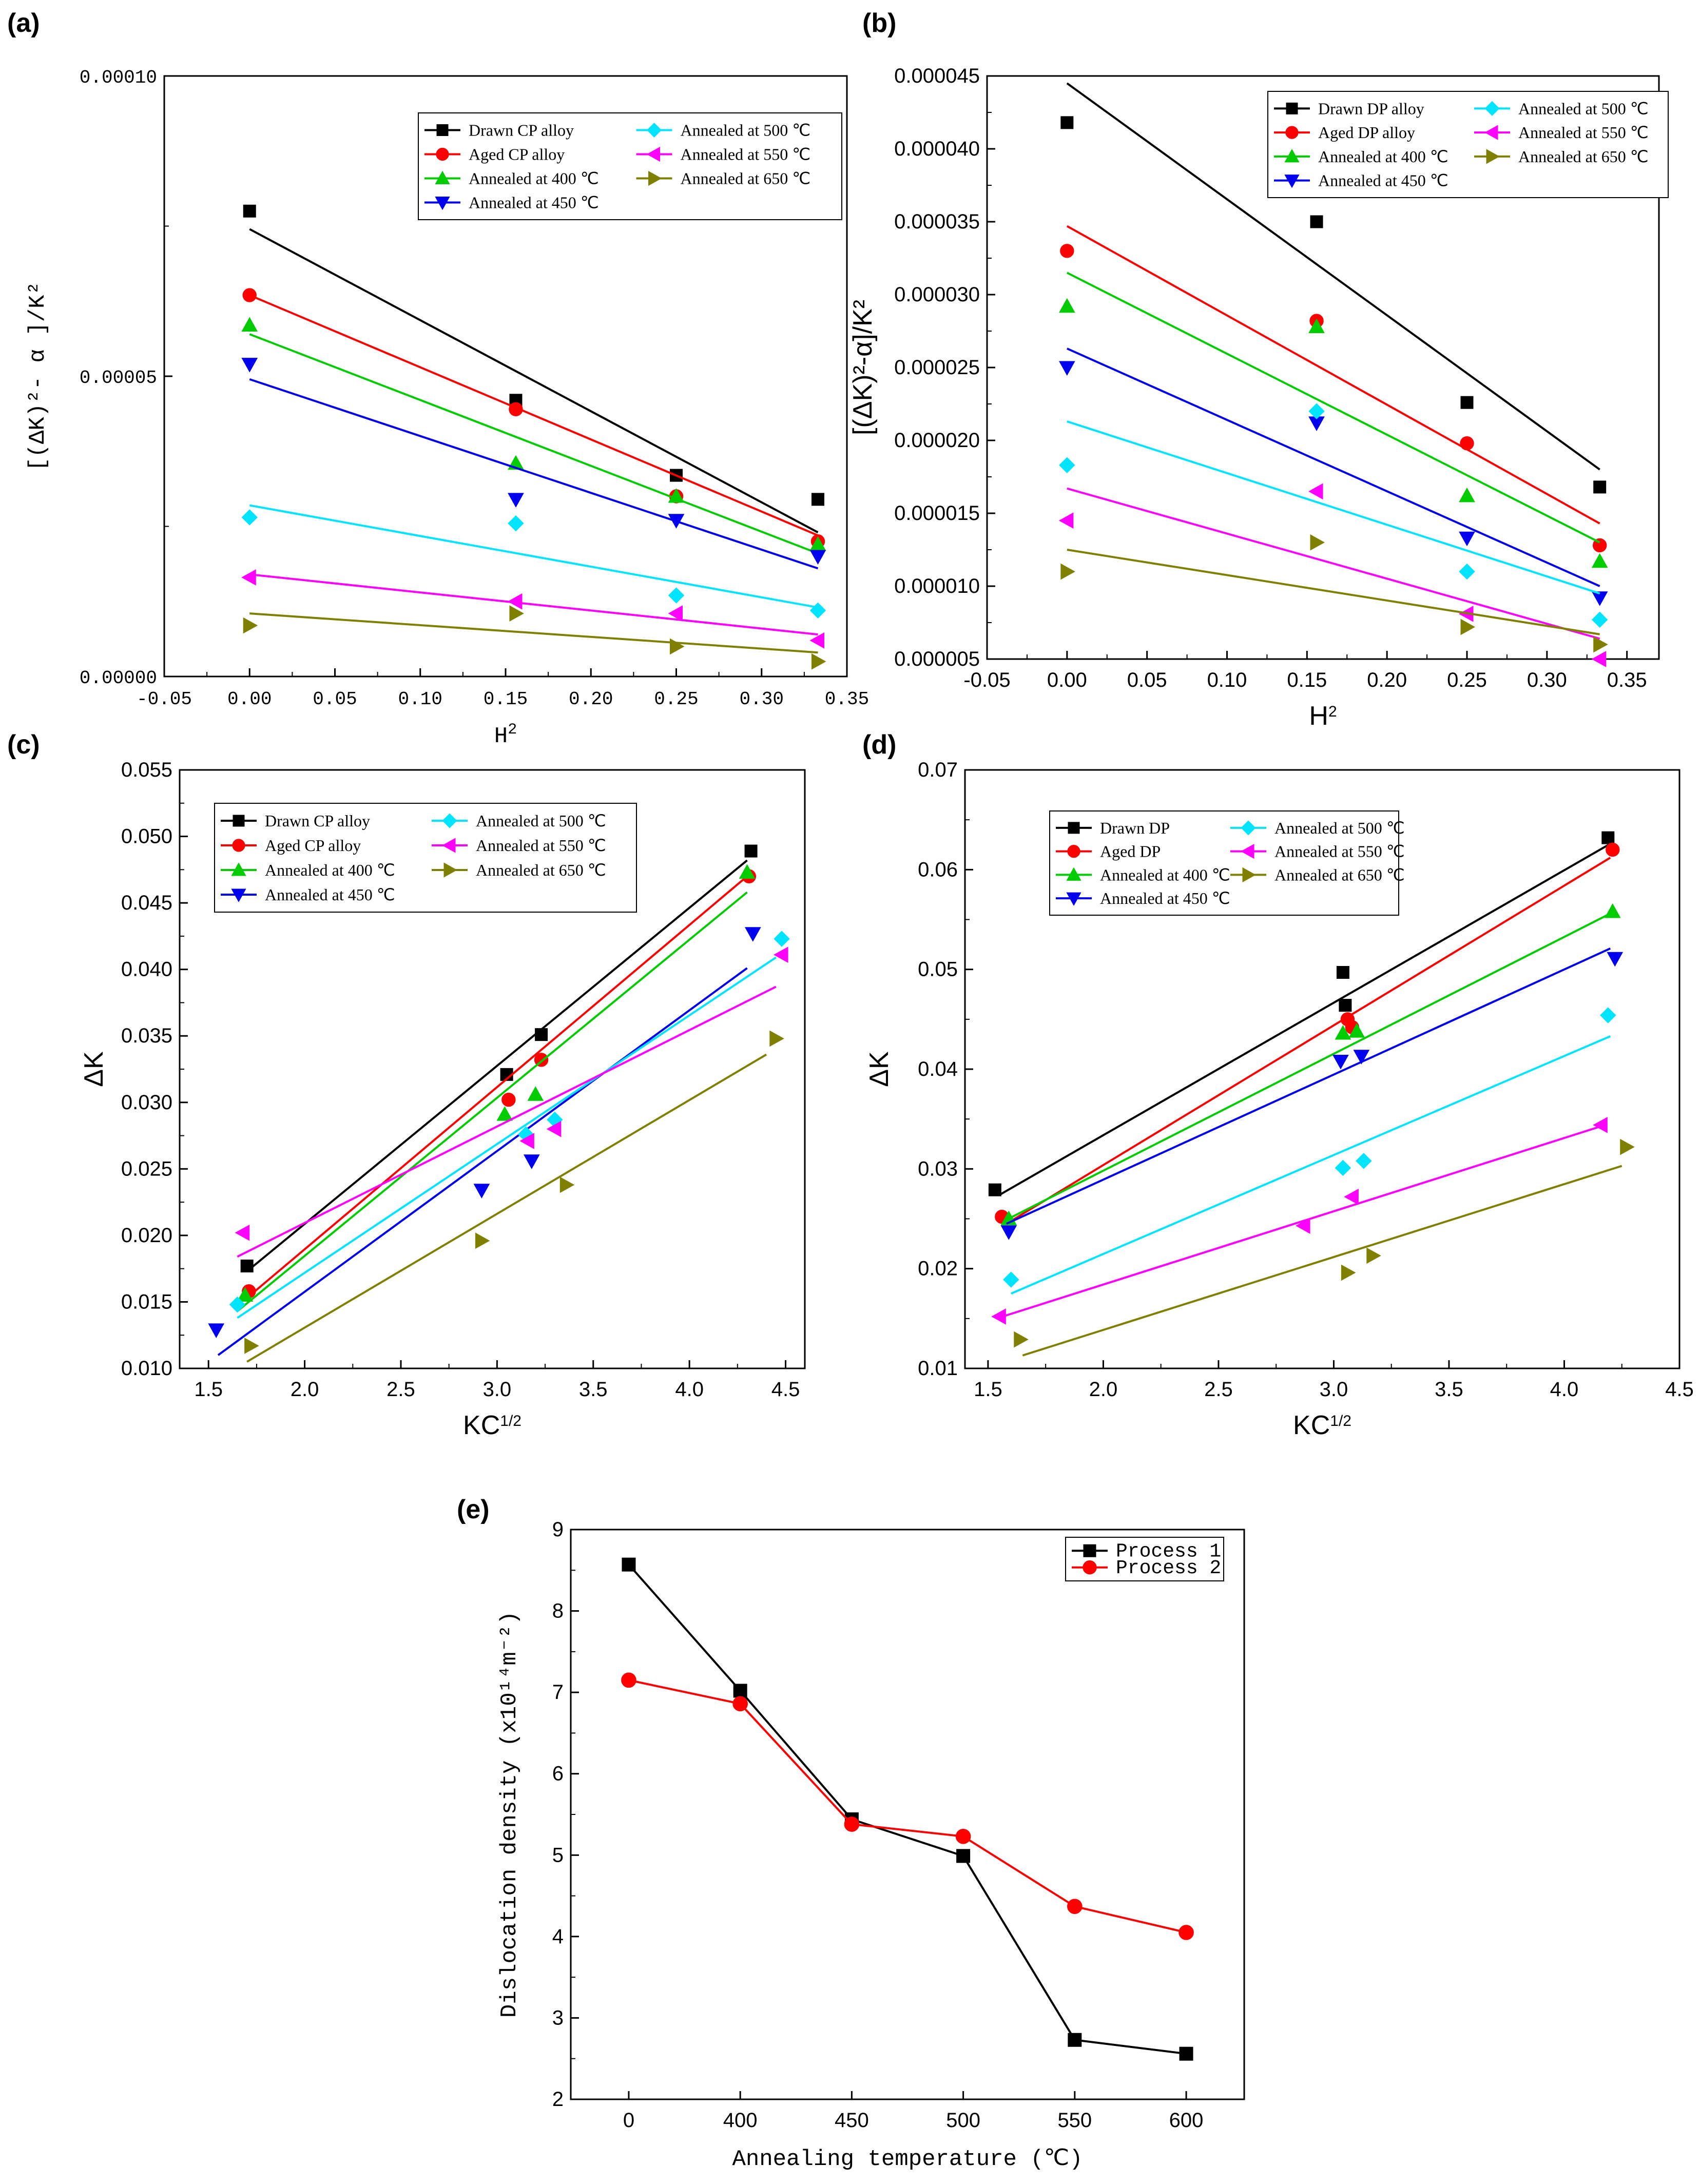 The height and width of the screenshot is (2184, 1700). What do you see at coordinates (1344, 132) in the screenshot?
I see `legend-item: Aged DP alloy` at bounding box center [1344, 132].